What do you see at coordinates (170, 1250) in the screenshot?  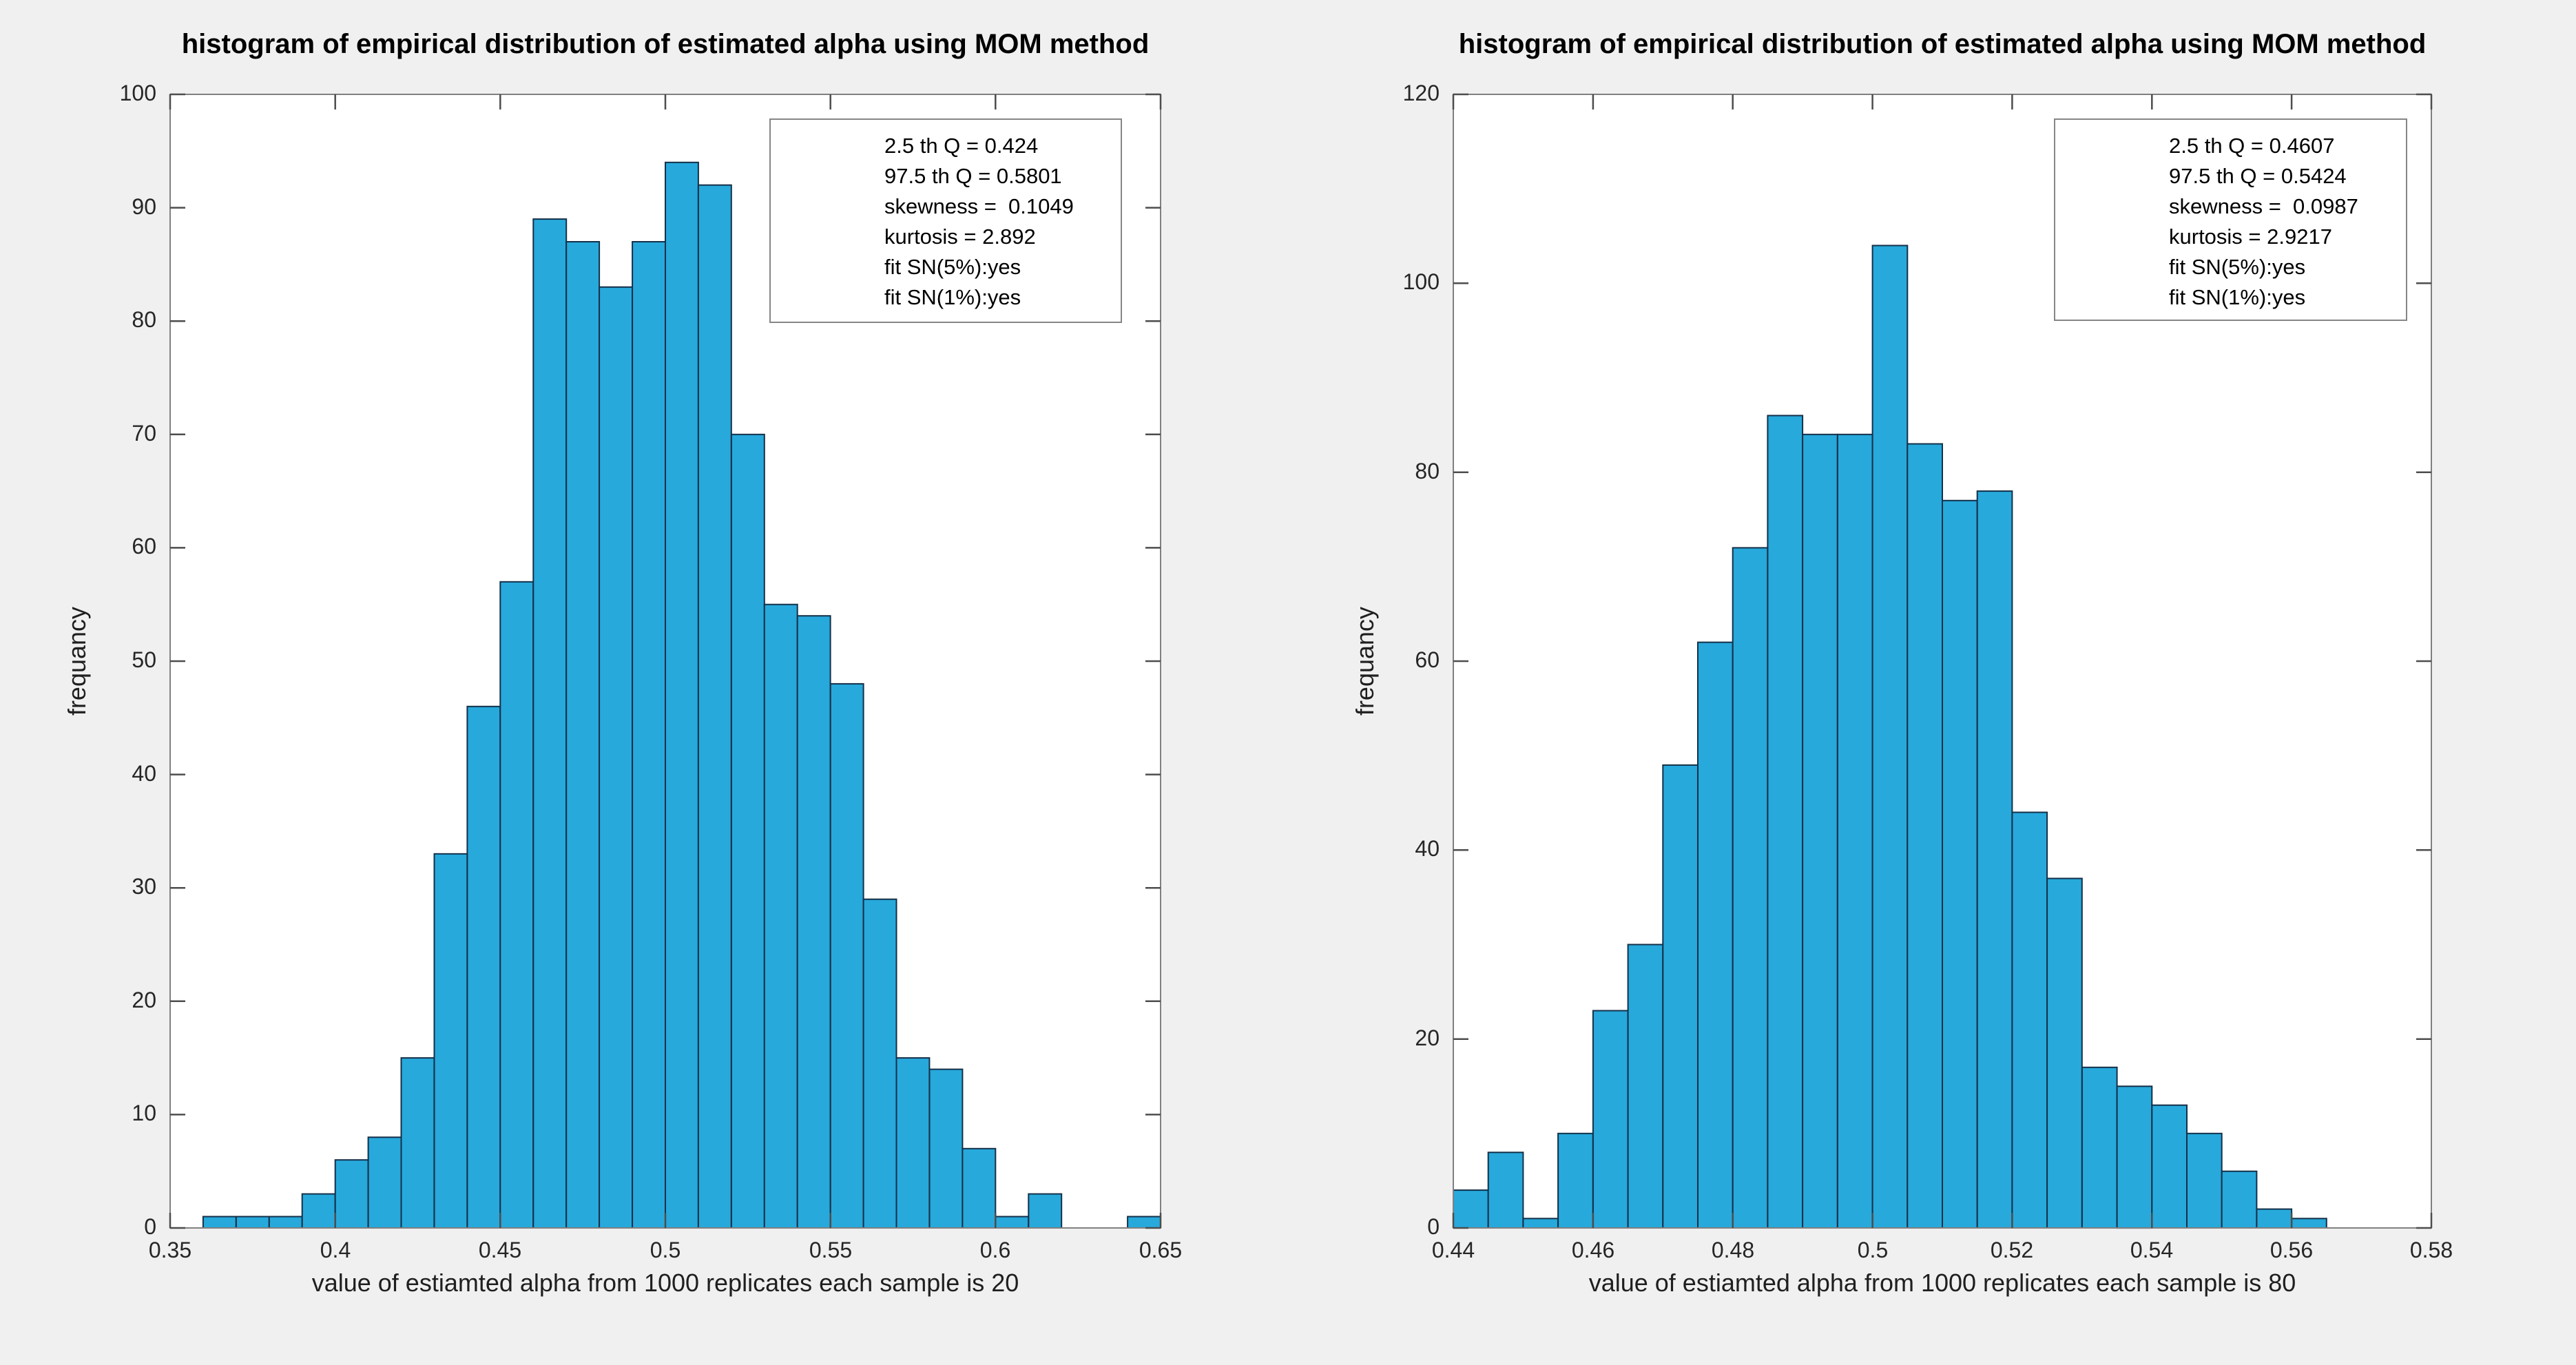 I see `x-tick-label: 0.35` at bounding box center [170, 1250].